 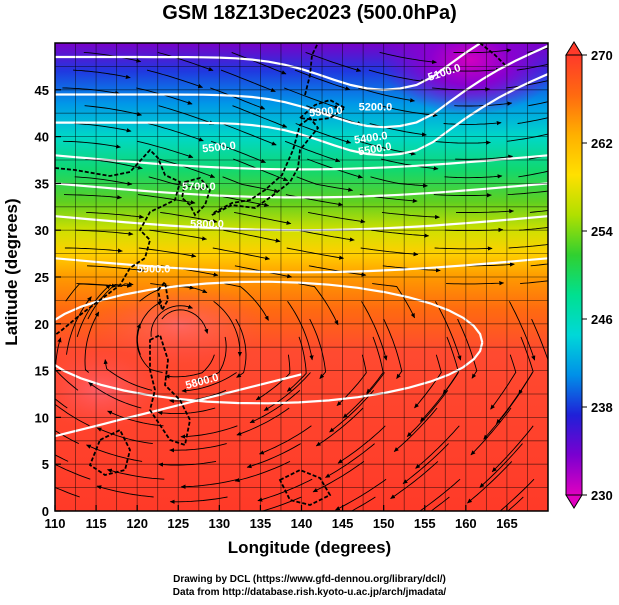 I want to click on y-axis-label: Latitude (degrees), so click(x=11, y=272).